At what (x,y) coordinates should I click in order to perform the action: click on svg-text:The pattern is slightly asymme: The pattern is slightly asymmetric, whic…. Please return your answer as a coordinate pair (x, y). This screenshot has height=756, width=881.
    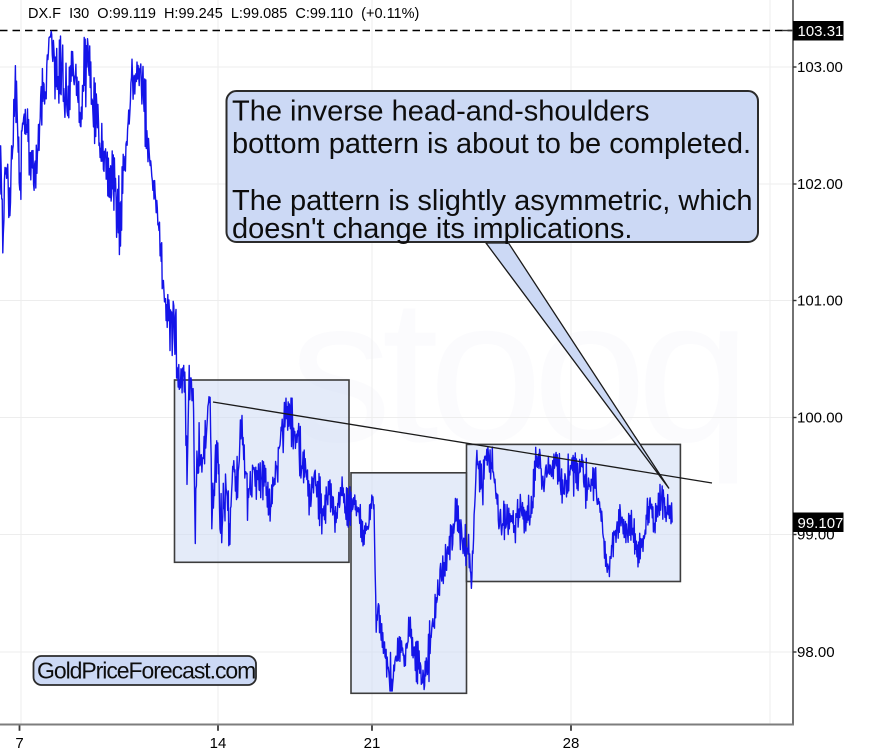
    Looking at the image, I should click on (492, 201).